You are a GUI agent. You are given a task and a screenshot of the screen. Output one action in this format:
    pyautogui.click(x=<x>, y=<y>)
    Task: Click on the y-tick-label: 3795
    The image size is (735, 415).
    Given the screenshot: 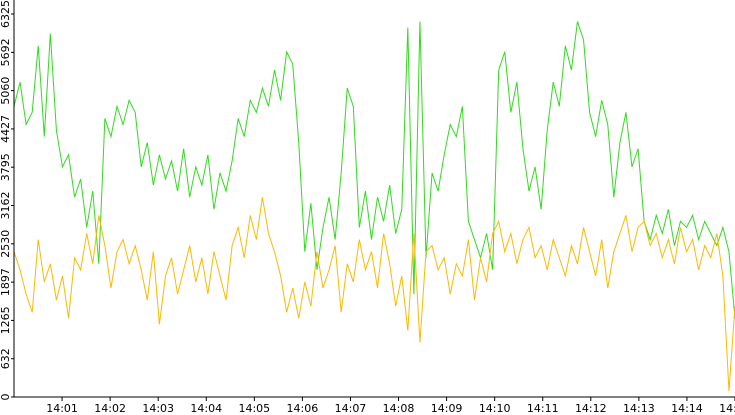 What is the action you would take?
    pyautogui.click(x=6, y=167)
    